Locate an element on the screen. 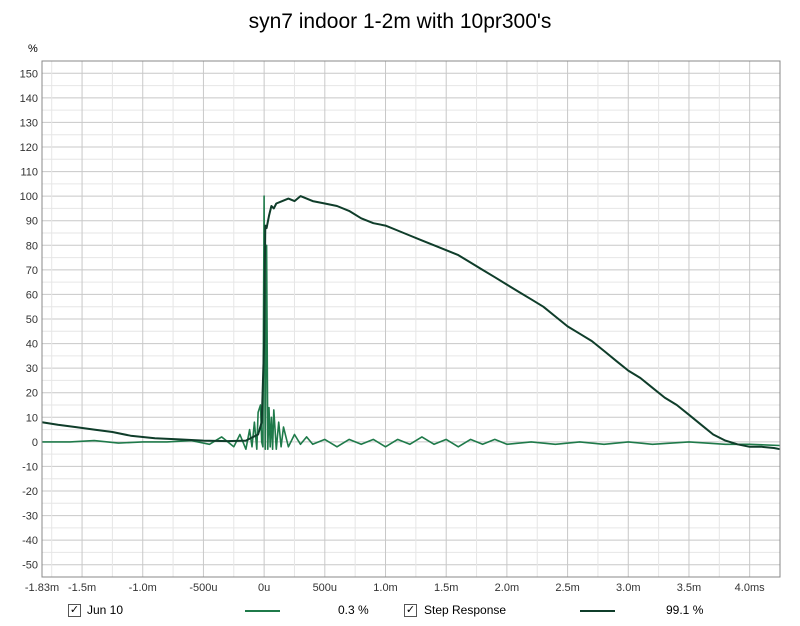 The width and height of the screenshot is (800, 626). x-tick-label: 2.0m is located at coordinates (507, 588).